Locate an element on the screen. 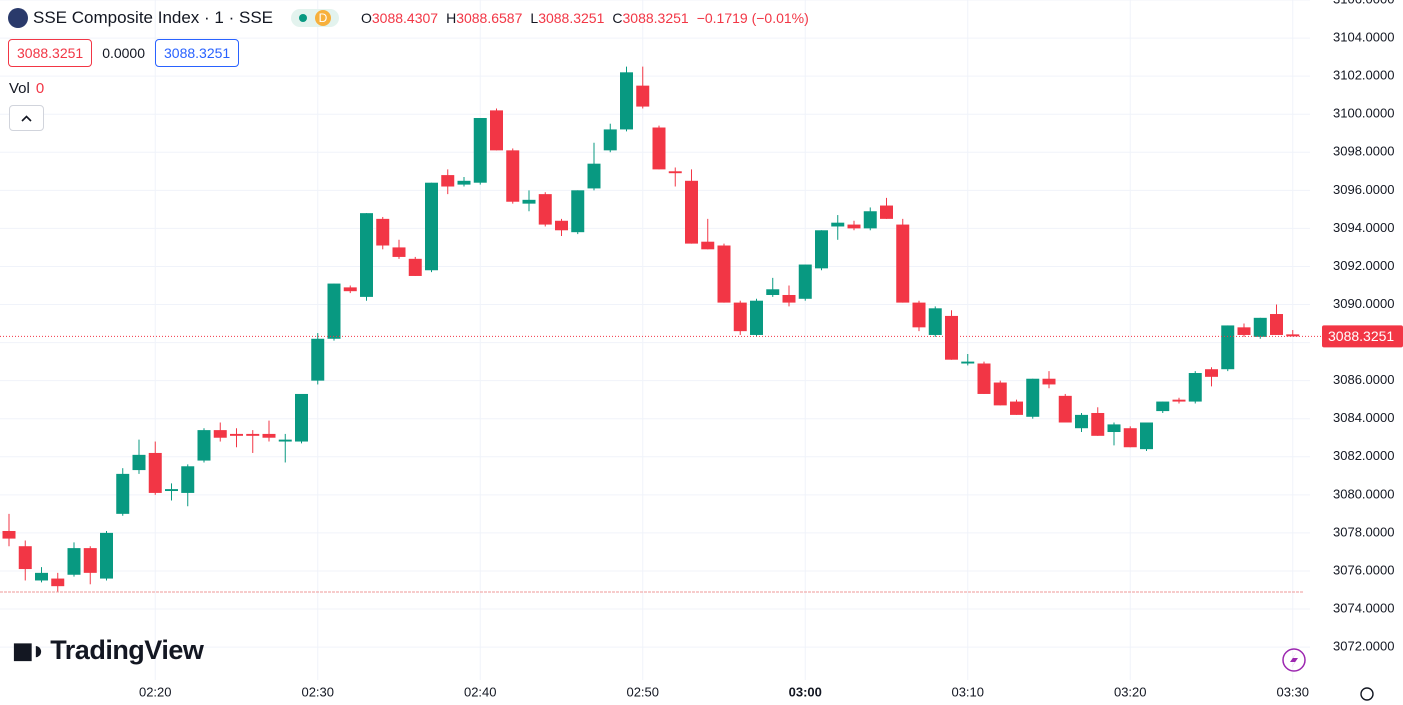 The image size is (1403, 705). buy-price: 3088.3251 is located at coordinates (197, 53).